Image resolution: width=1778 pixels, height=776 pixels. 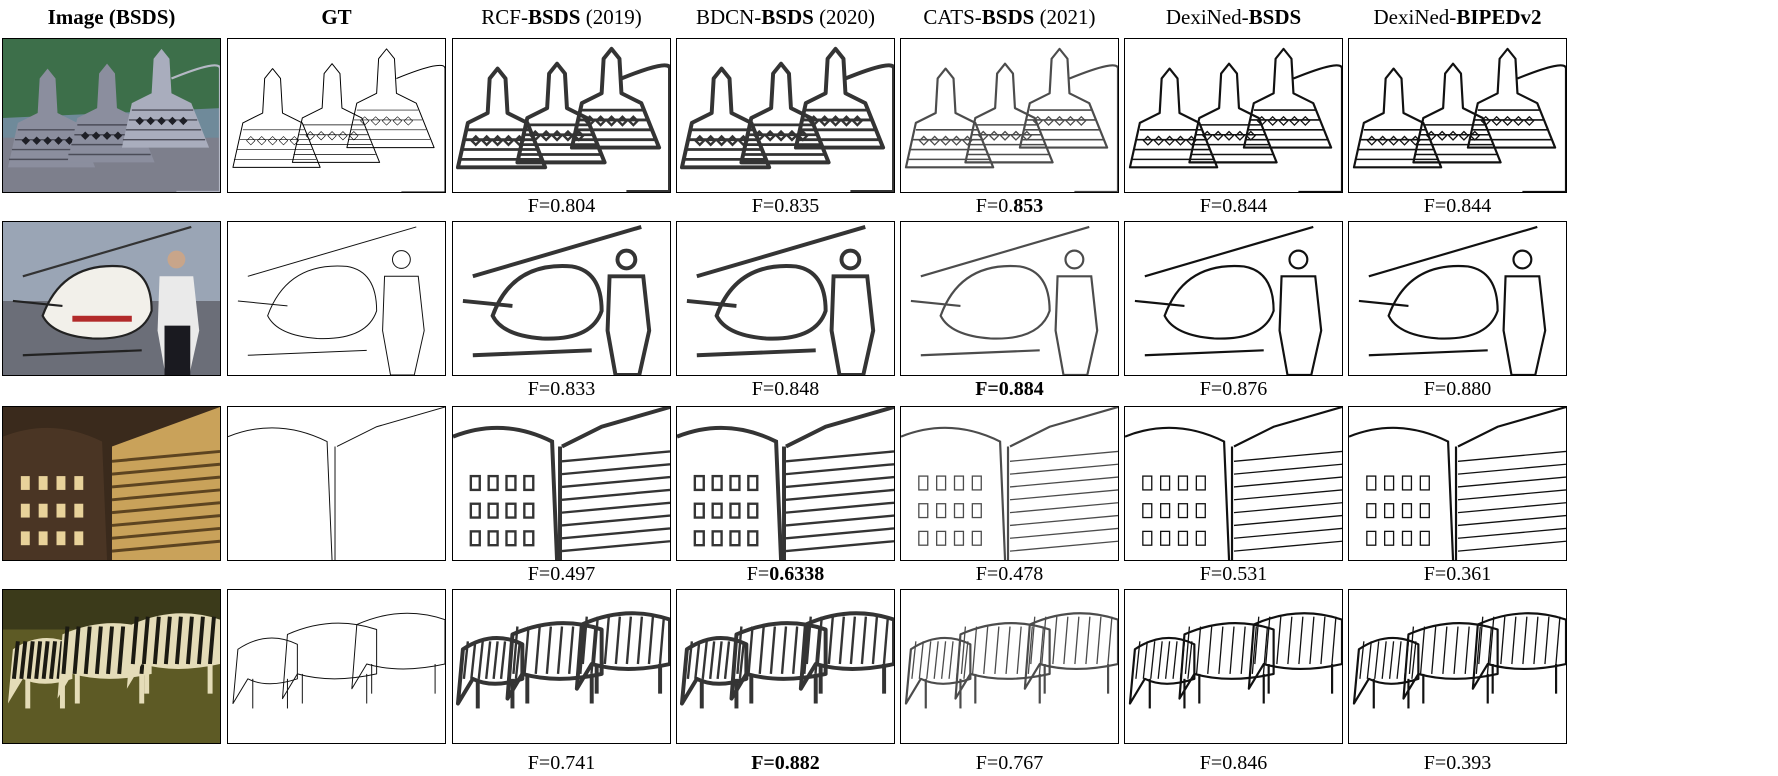 I want to click on f-score-text: F=0.497, so click(x=561, y=574).